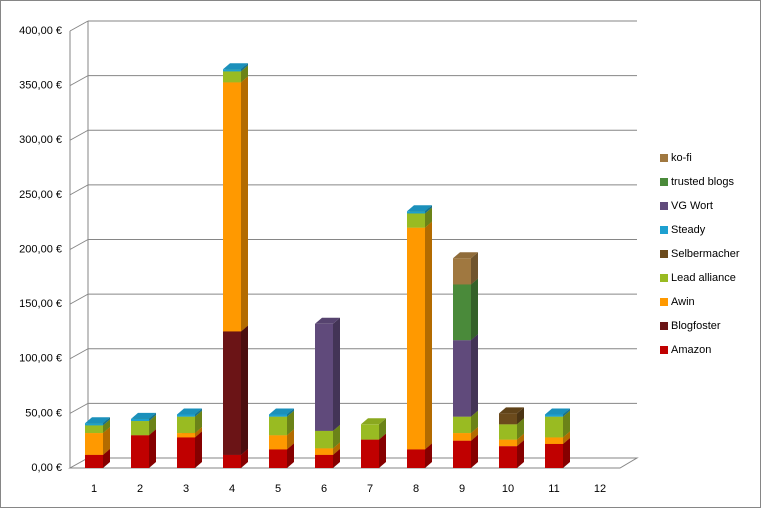 Image resolution: width=762 pixels, height=509 pixels. I want to click on x-tick-label: 2, so click(140, 489).